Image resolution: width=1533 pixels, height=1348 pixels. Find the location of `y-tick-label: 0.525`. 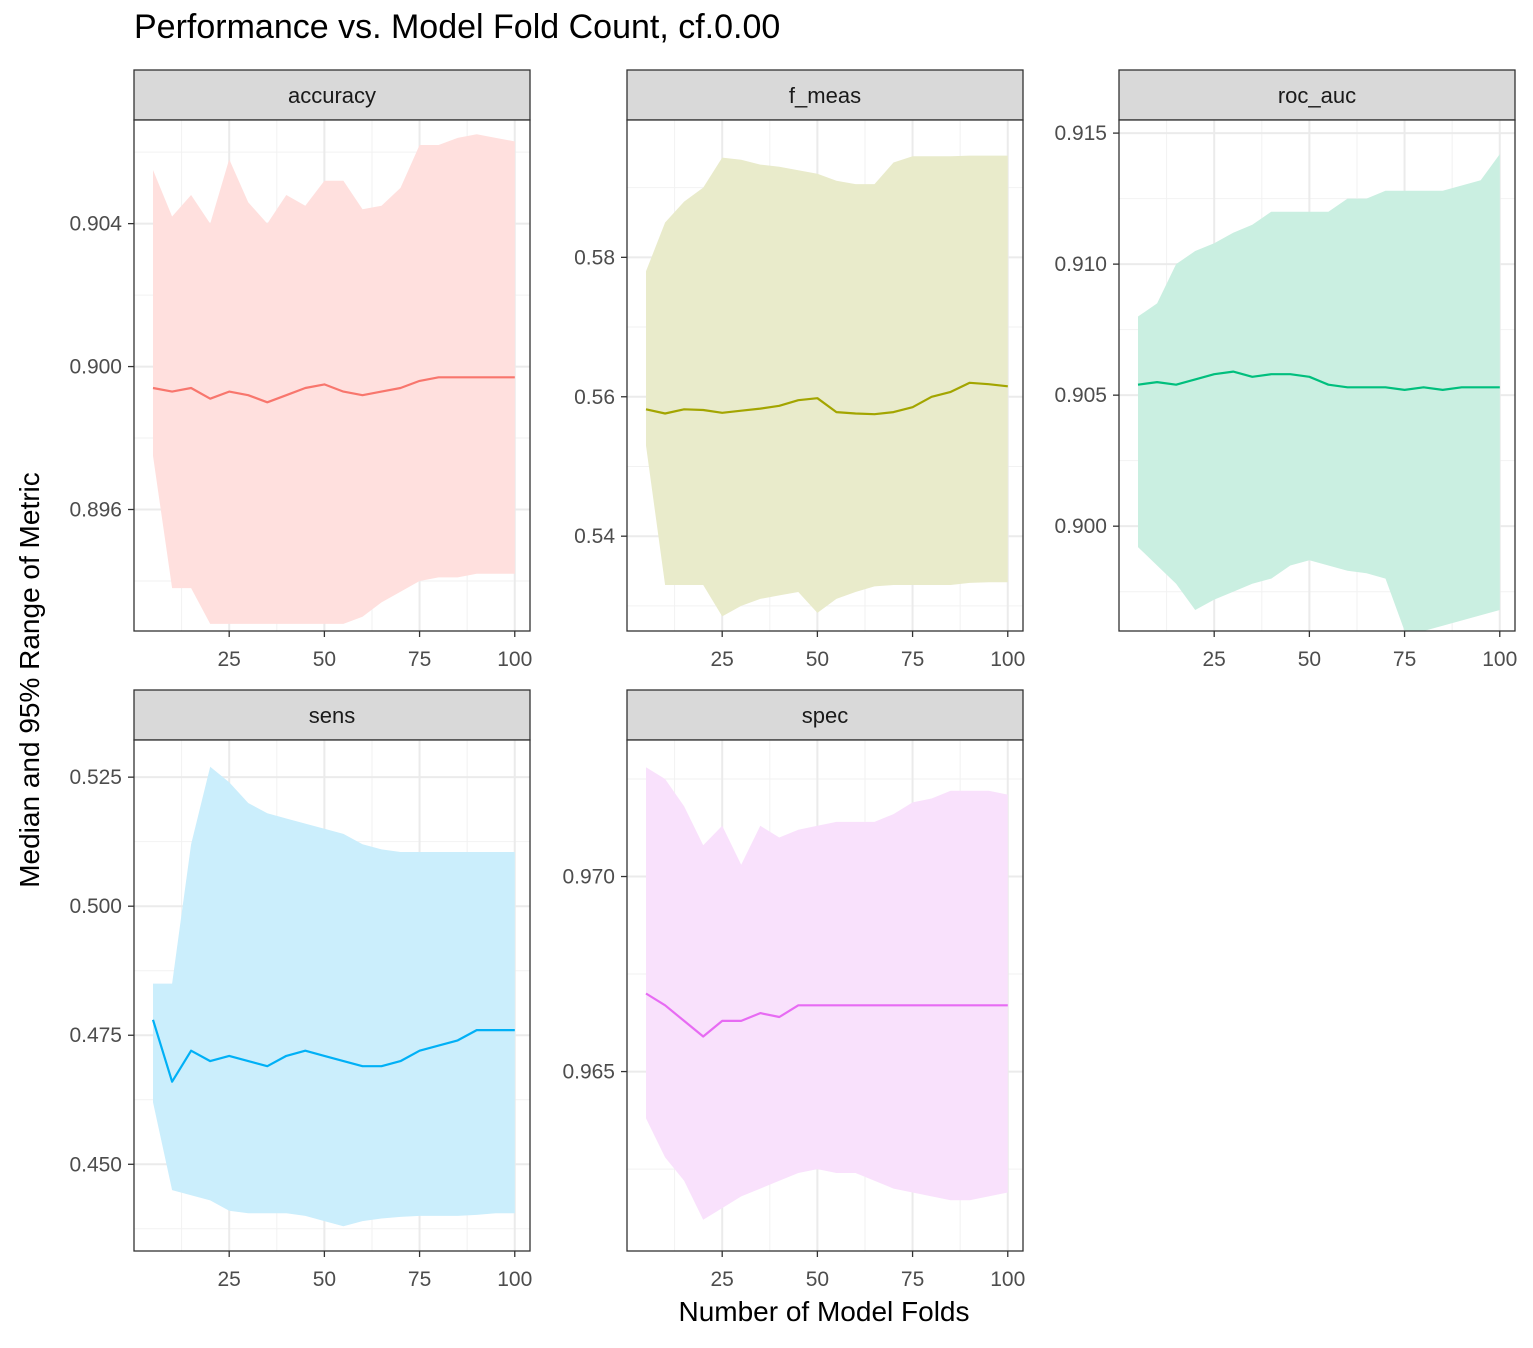

y-tick-label: 0.525 is located at coordinates (95, 777).